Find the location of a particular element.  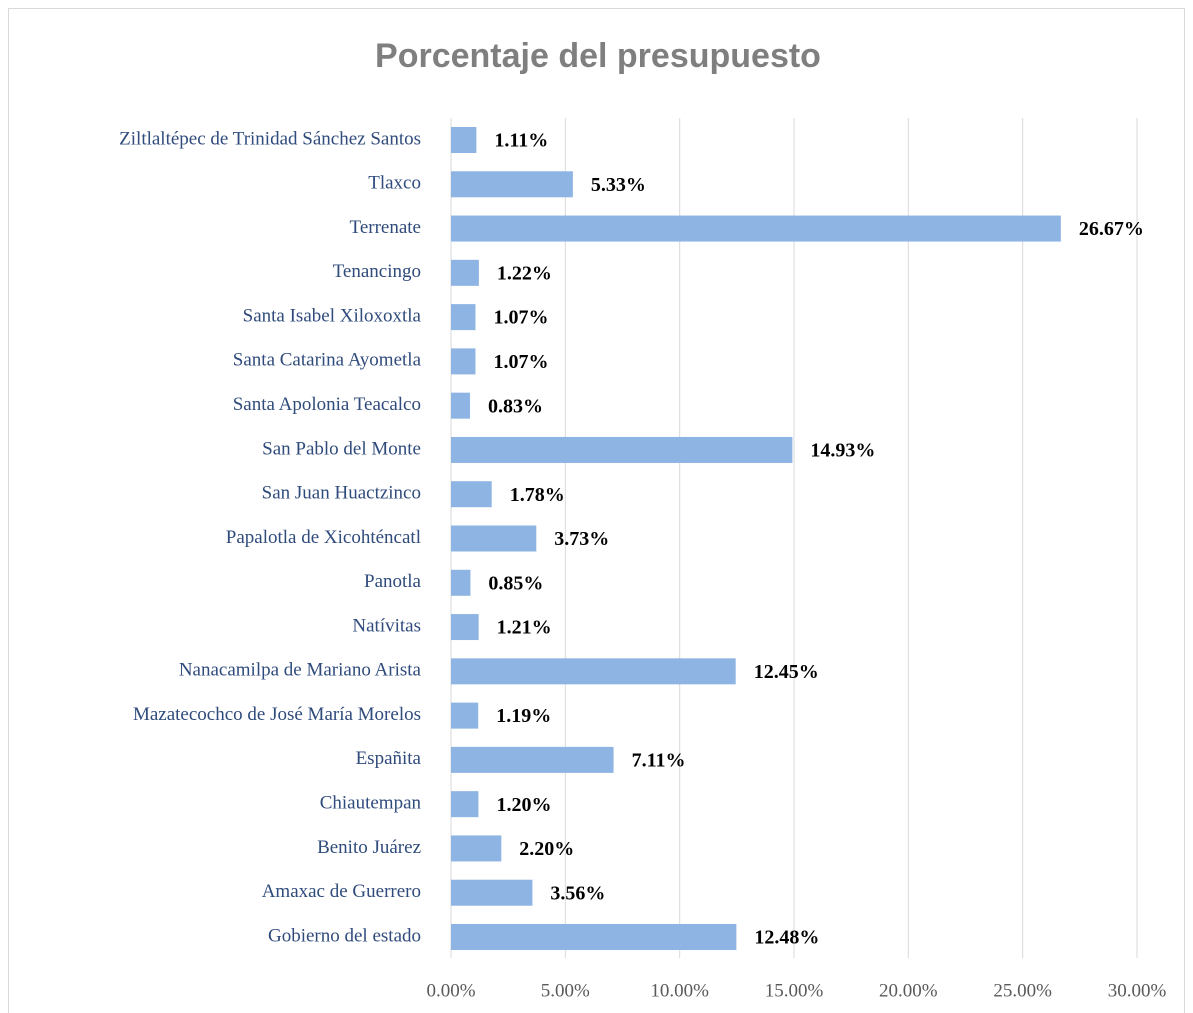

y-tick-label: Tenancingo is located at coordinates (377, 271).